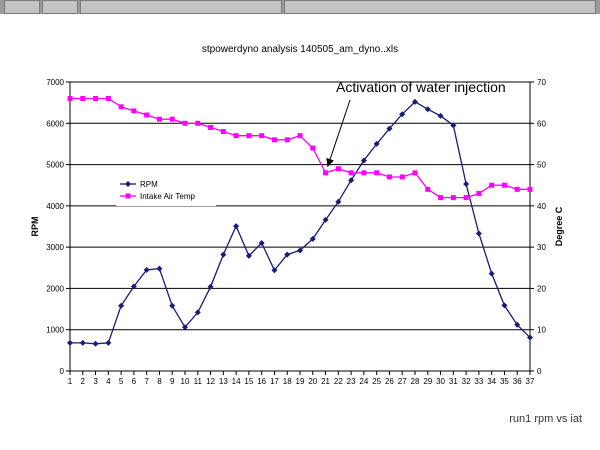  Describe the element at coordinates (210, 381) in the screenshot. I see `x-tick-label: 12` at that location.